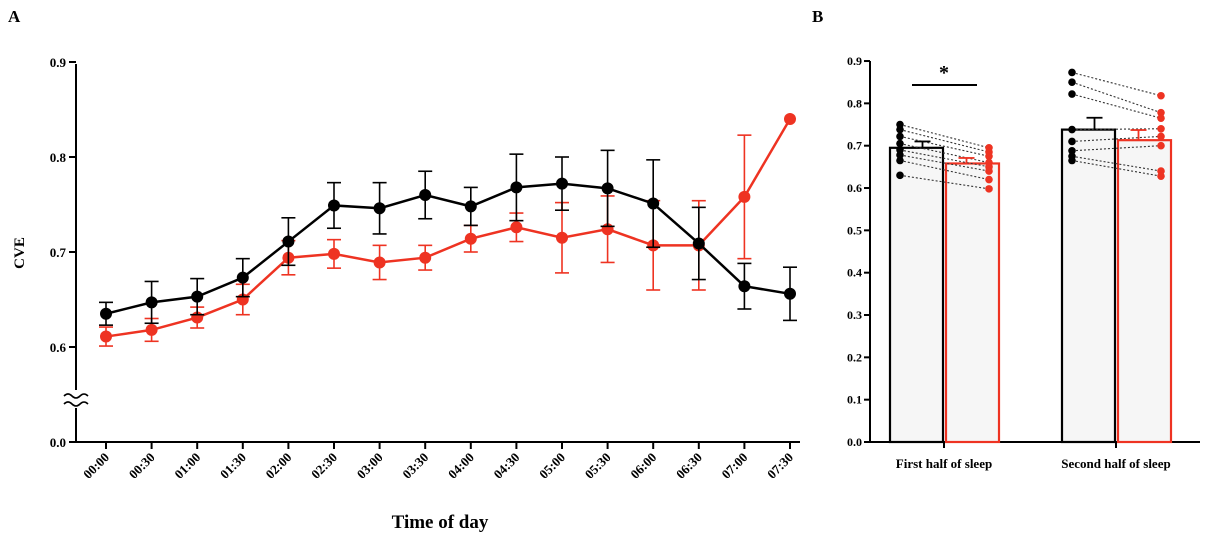  I want to click on x-axis-title: Time of day, so click(440, 522).